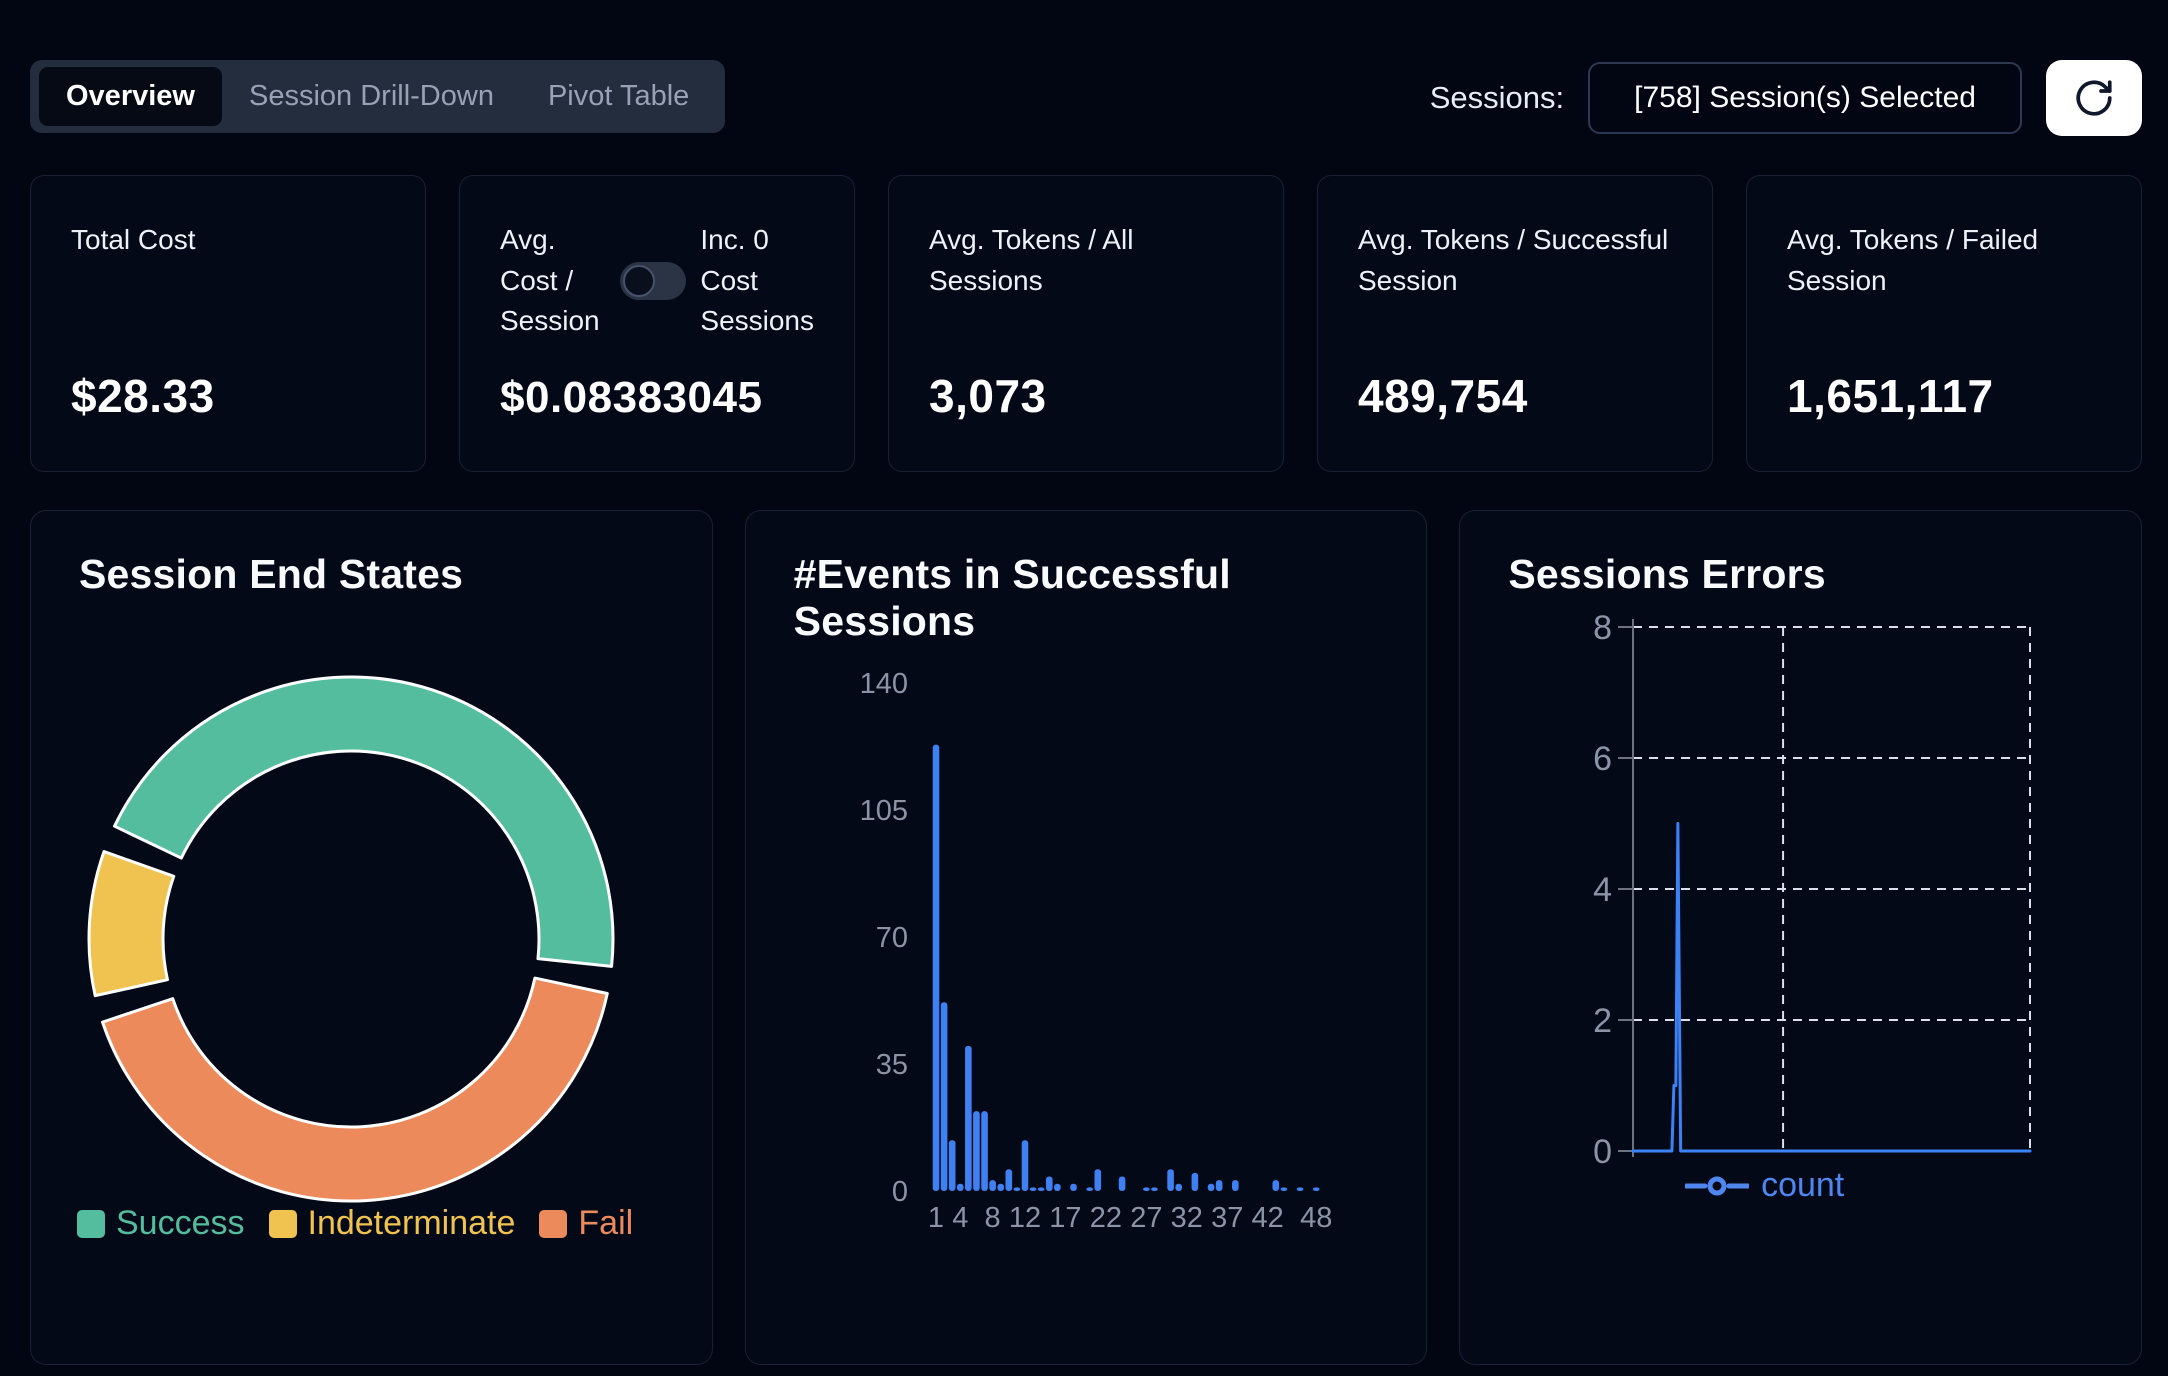 This screenshot has height=1376, width=2168. I want to click on stat-card-total-cost: Total Cost $28.33, so click(228, 323).